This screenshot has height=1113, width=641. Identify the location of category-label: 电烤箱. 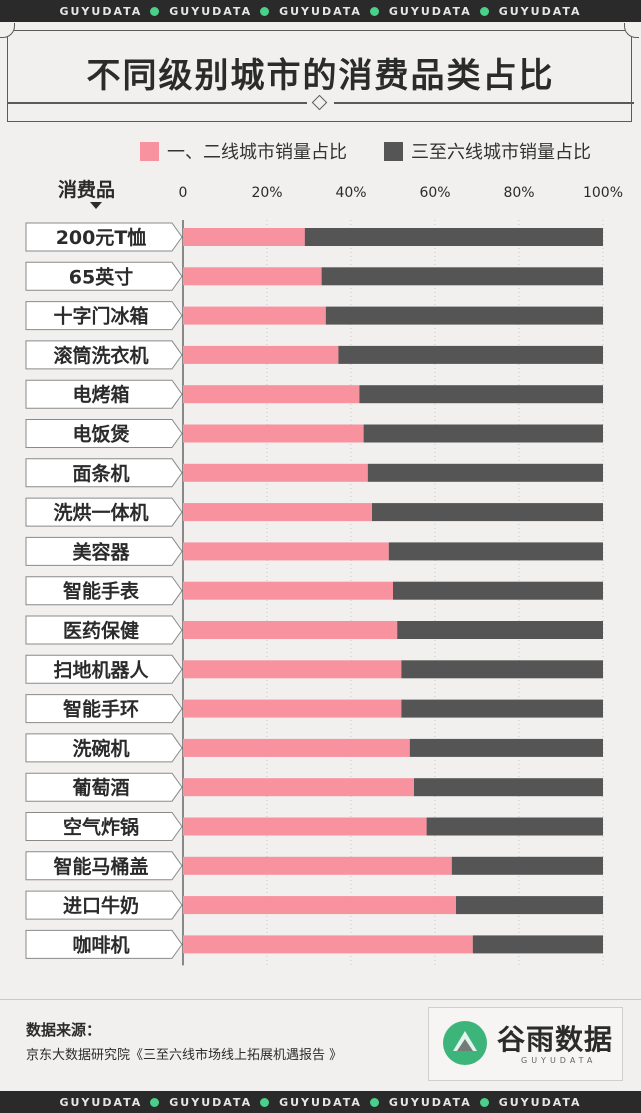
(100, 394).